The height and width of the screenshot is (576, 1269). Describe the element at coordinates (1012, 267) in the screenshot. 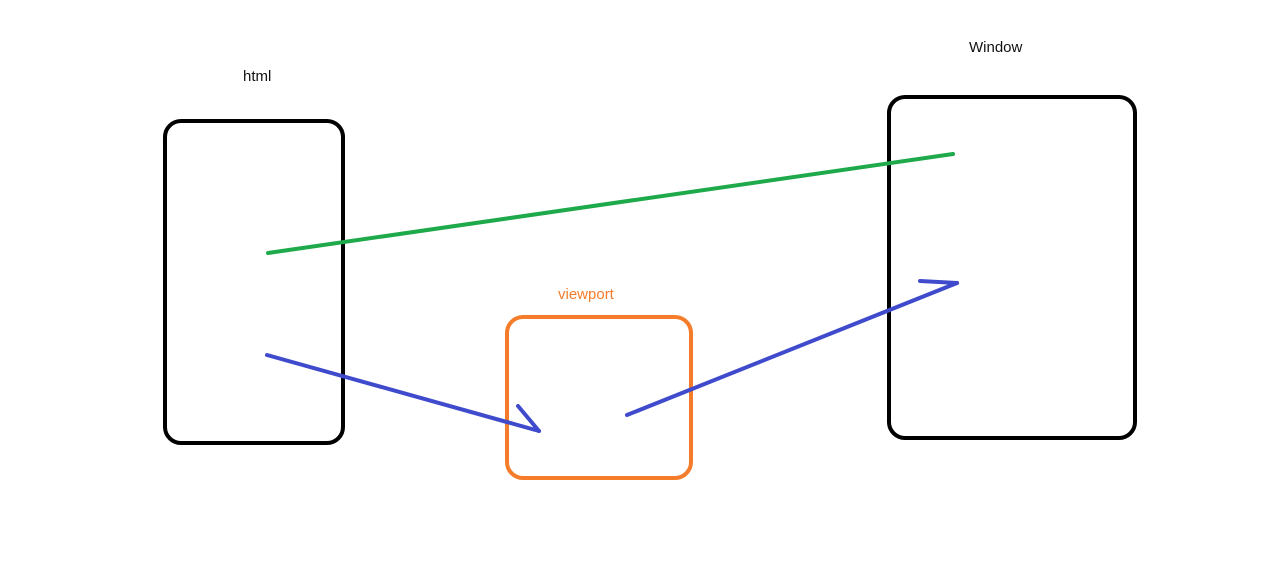

I see `window-box` at that location.